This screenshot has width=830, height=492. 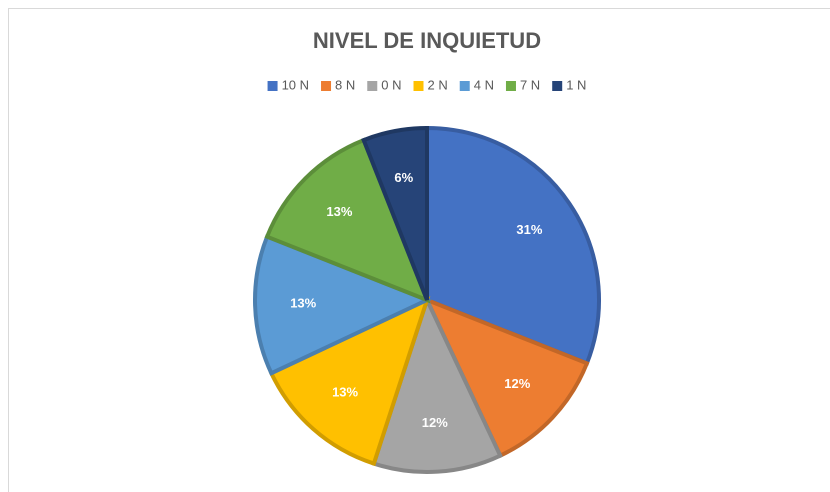 I want to click on legend-label: 1 N, so click(x=576, y=84).